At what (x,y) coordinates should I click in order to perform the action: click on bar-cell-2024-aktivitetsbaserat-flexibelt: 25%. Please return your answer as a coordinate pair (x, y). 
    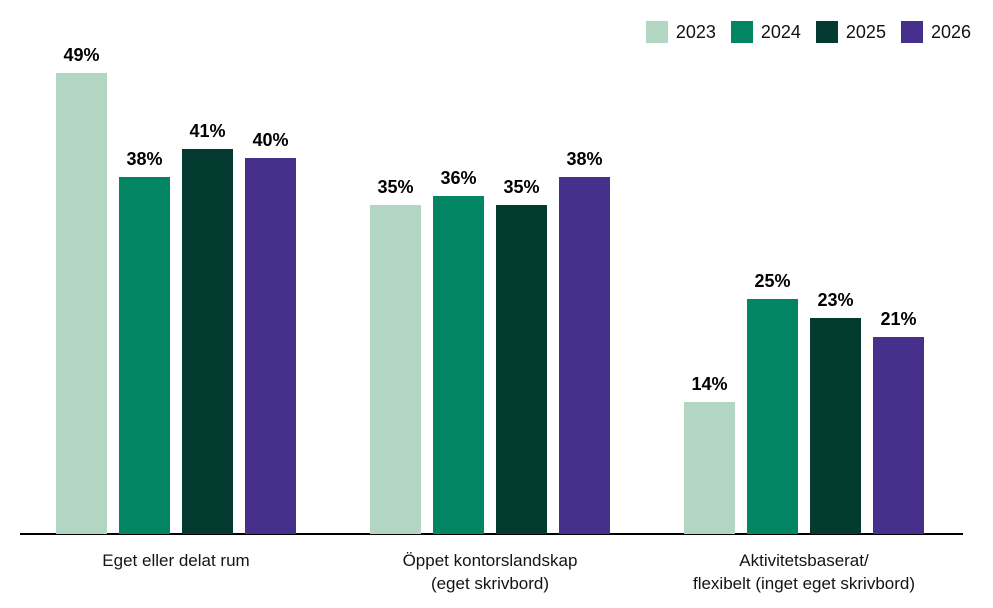
    Looking at the image, I should click on (772, 402).